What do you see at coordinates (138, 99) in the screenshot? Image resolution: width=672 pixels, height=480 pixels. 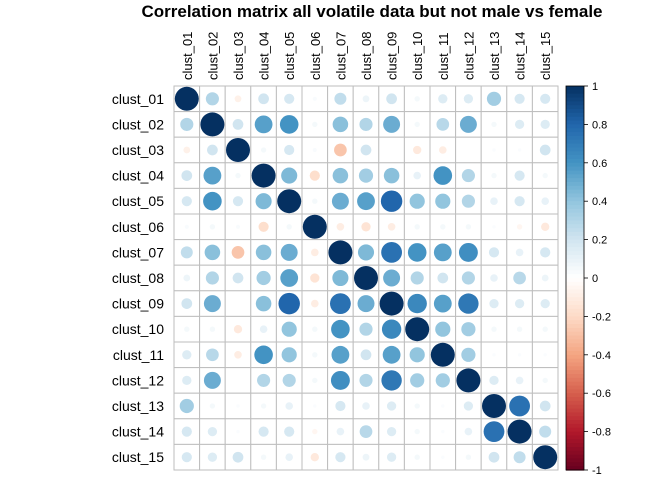 I see `row-label-clust_01: clust_01` at bounding box center [138, 99].